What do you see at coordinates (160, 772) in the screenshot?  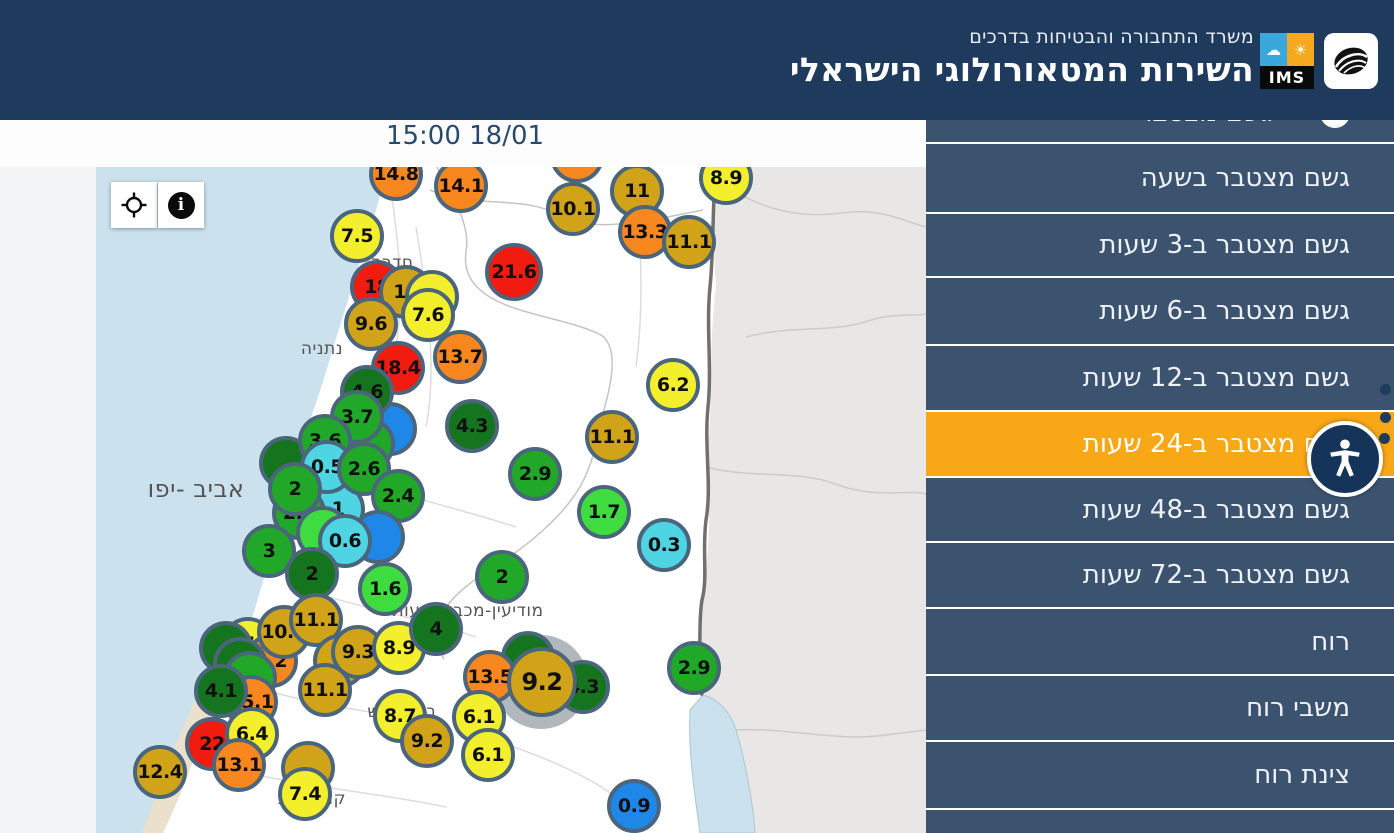 I see `rain-marker: 12.4` at bounding box center [160, 772].